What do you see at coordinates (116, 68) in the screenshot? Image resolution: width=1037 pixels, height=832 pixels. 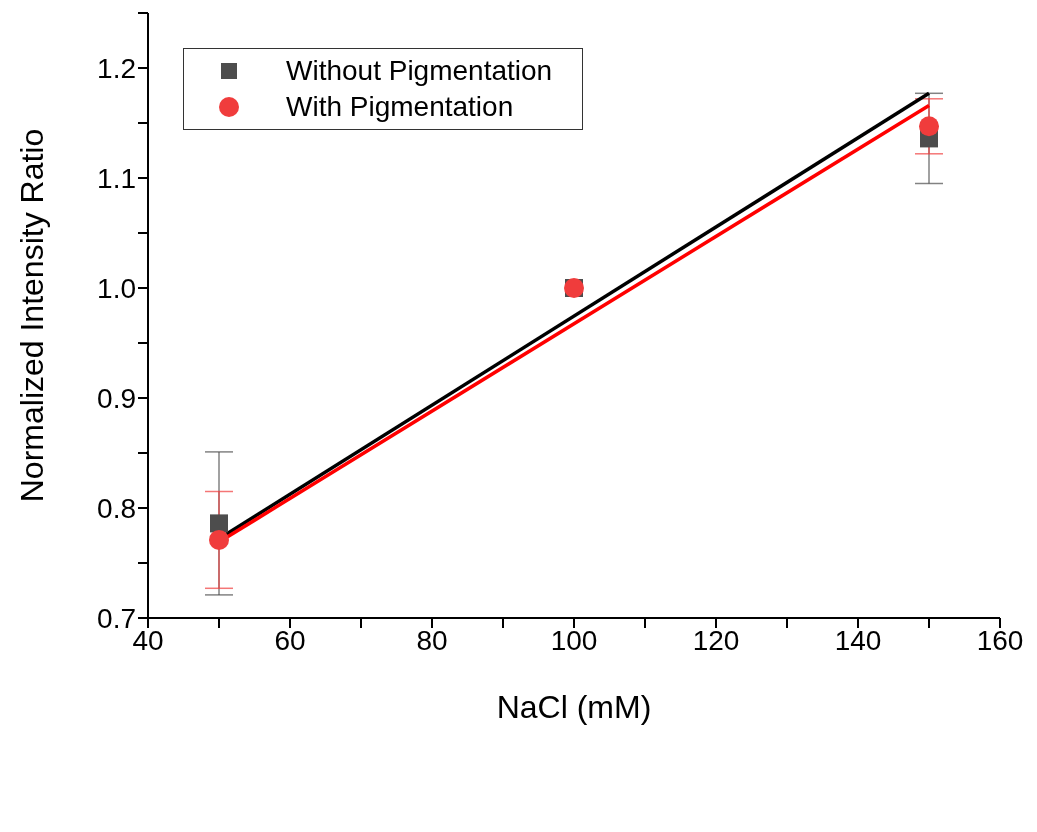 I see `y-tick-label: 1.2` at bounding box center [116, 68].